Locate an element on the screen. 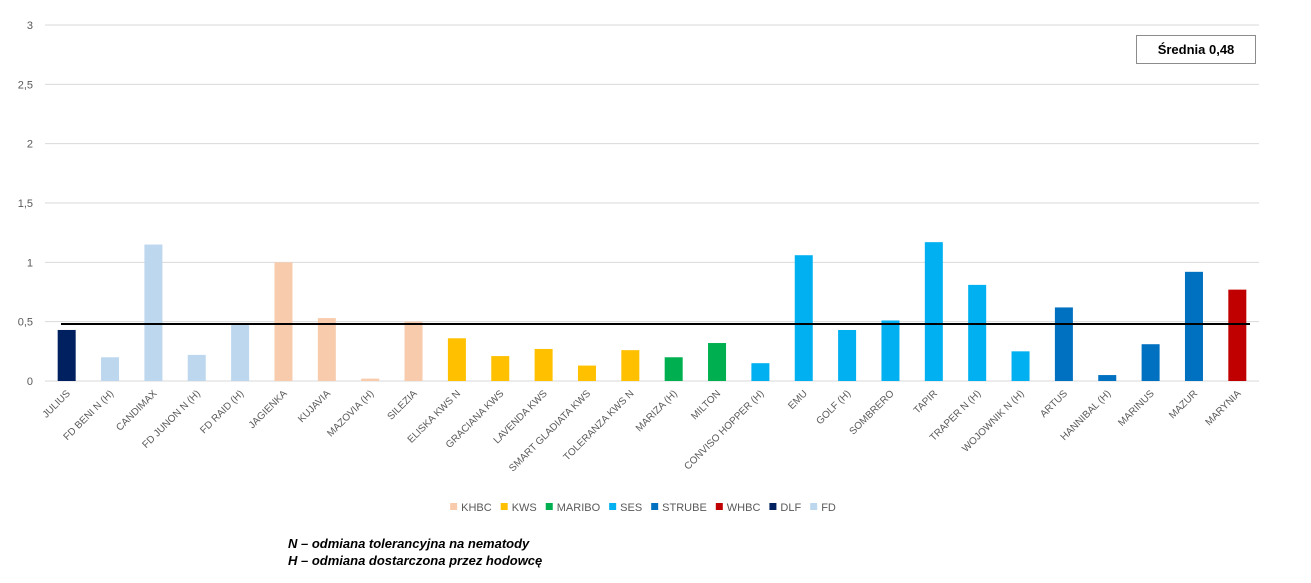  legend-item: FD is located at coordinates (823, 508).